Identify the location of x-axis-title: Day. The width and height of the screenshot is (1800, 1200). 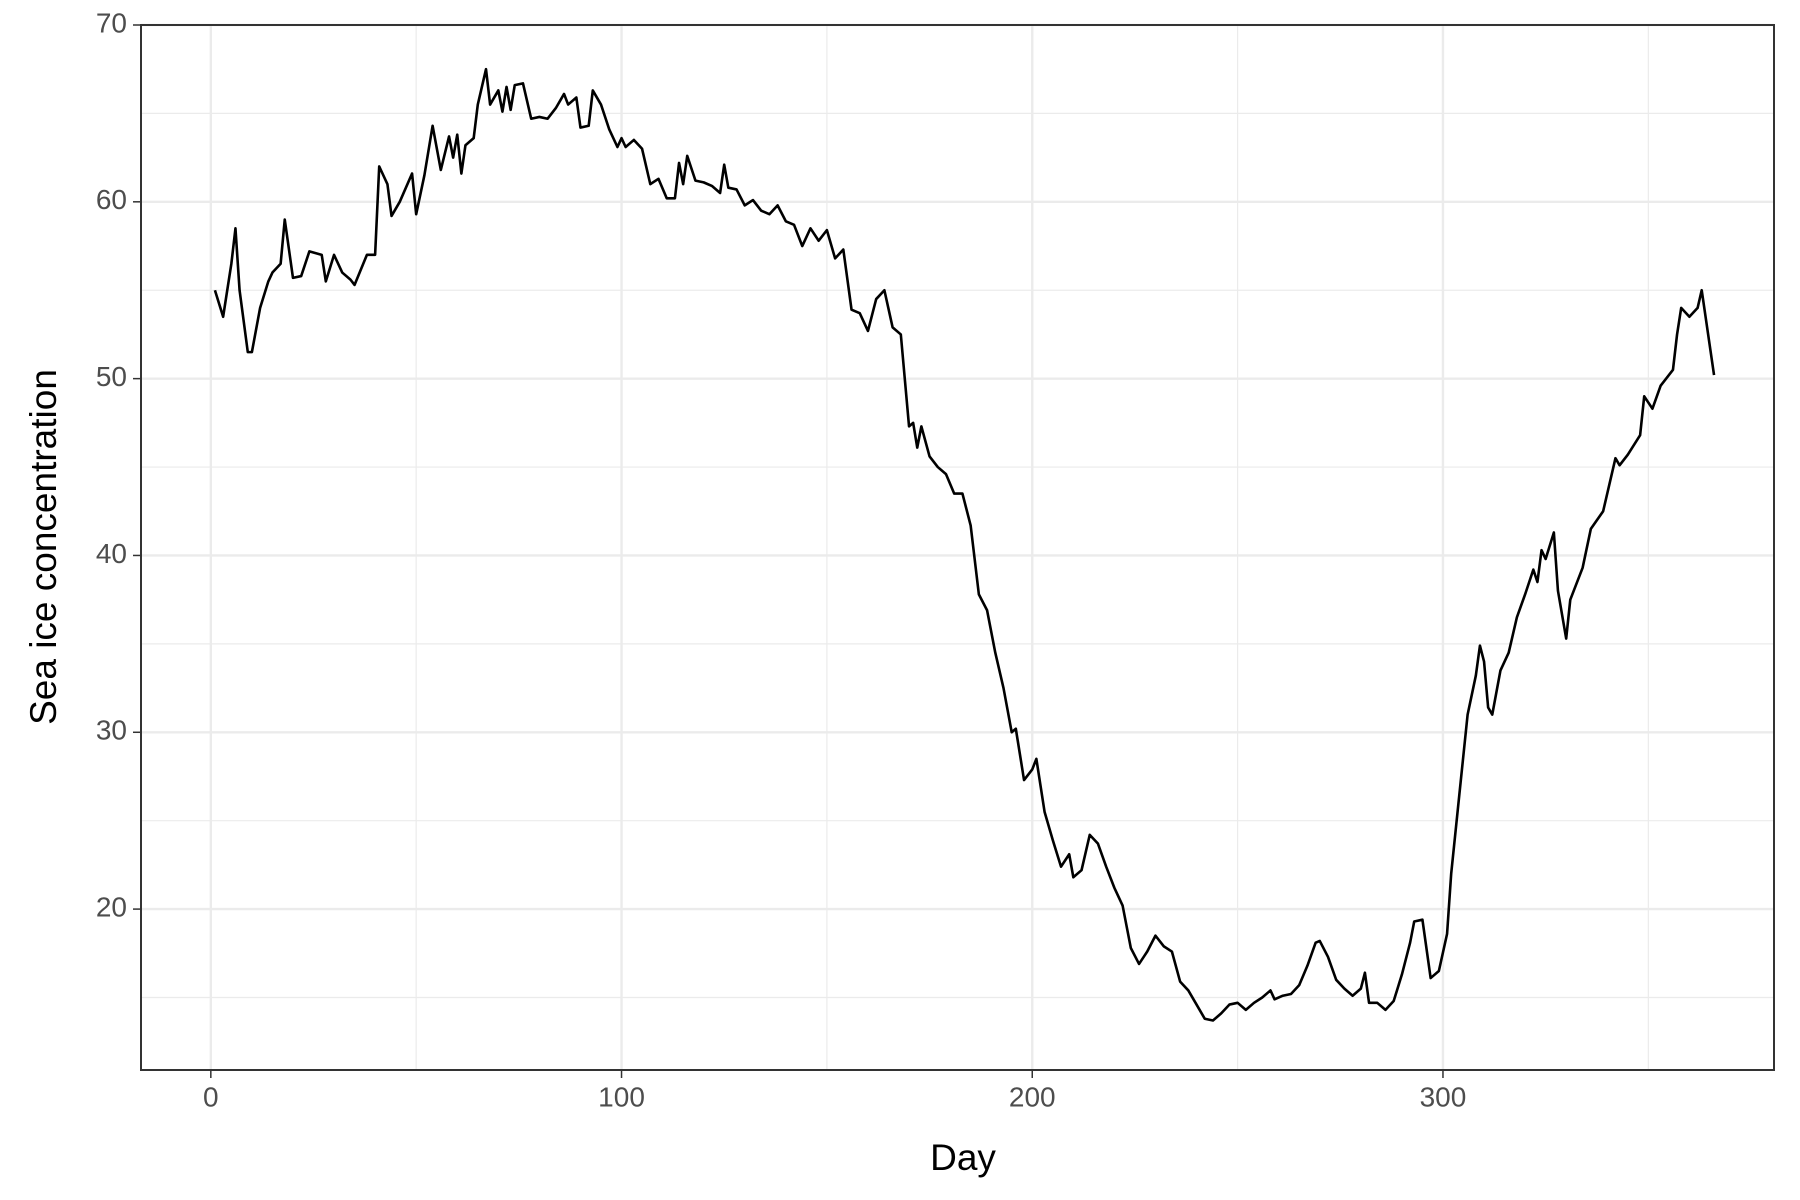
(963, 1157).